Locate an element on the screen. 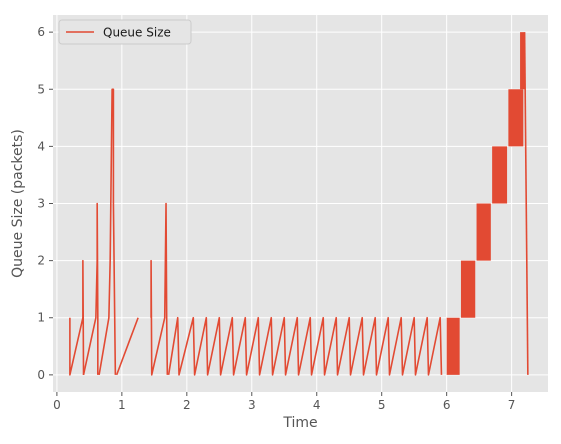 The image size is (561, 444). y-tick-label: 5 is located at coordinates (41, 89).